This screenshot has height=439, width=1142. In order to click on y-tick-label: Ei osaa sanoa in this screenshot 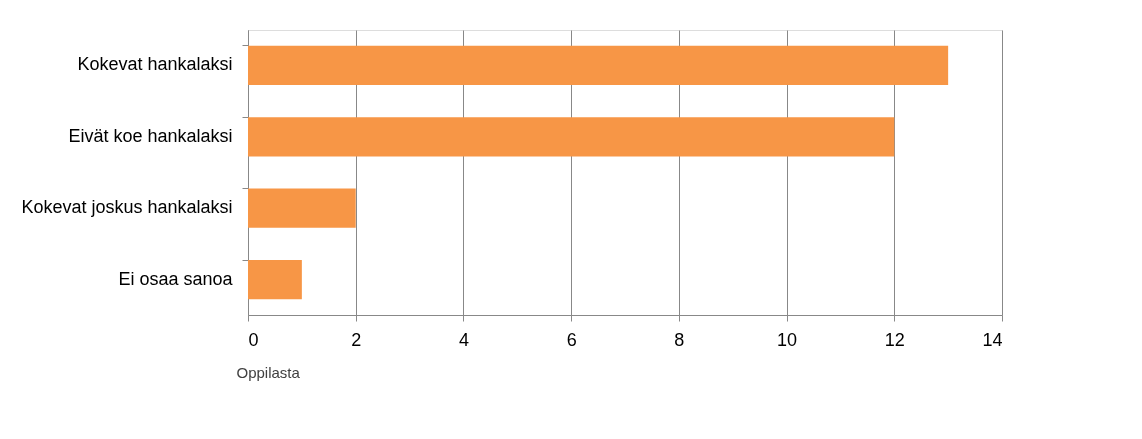, I will do `click(176, 278)`.